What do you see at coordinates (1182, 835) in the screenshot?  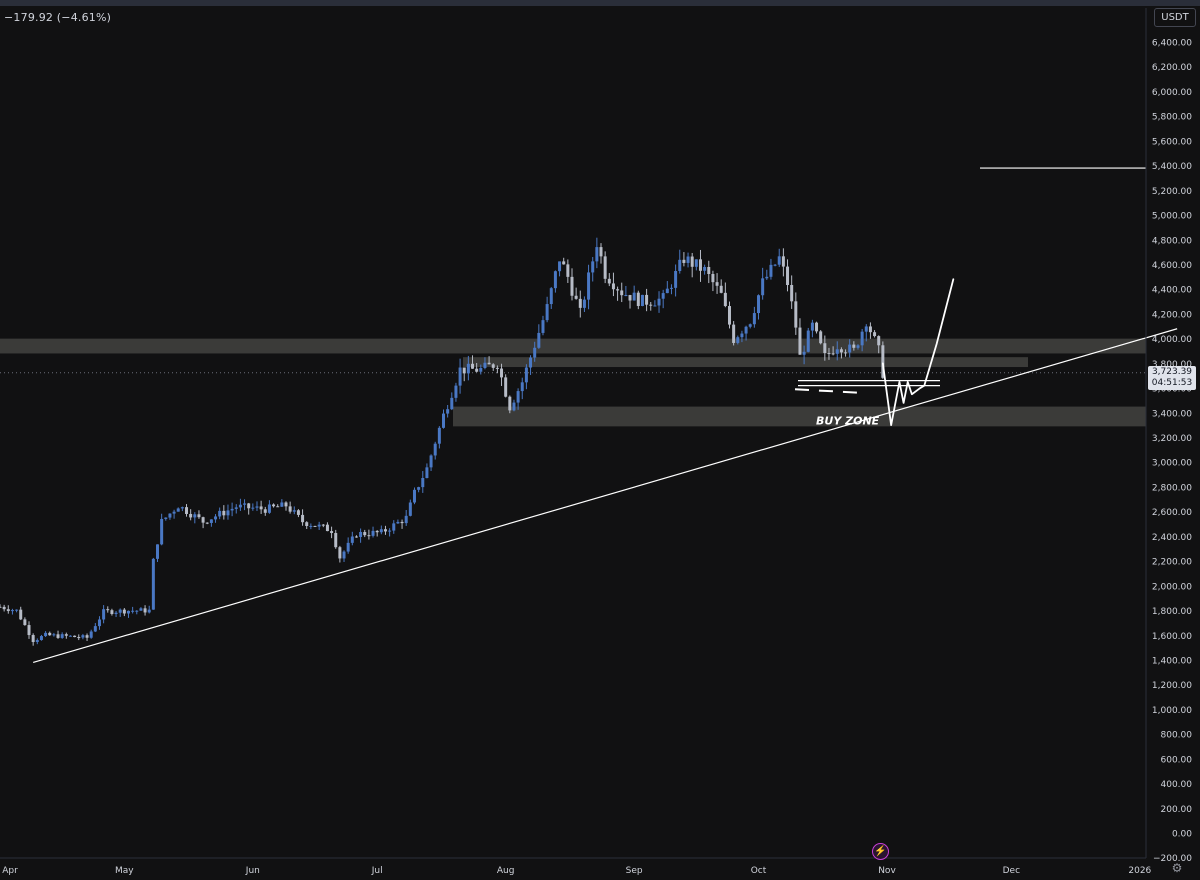 I see `y-tick-label: 0.00` at bounding box center [1182, 835].